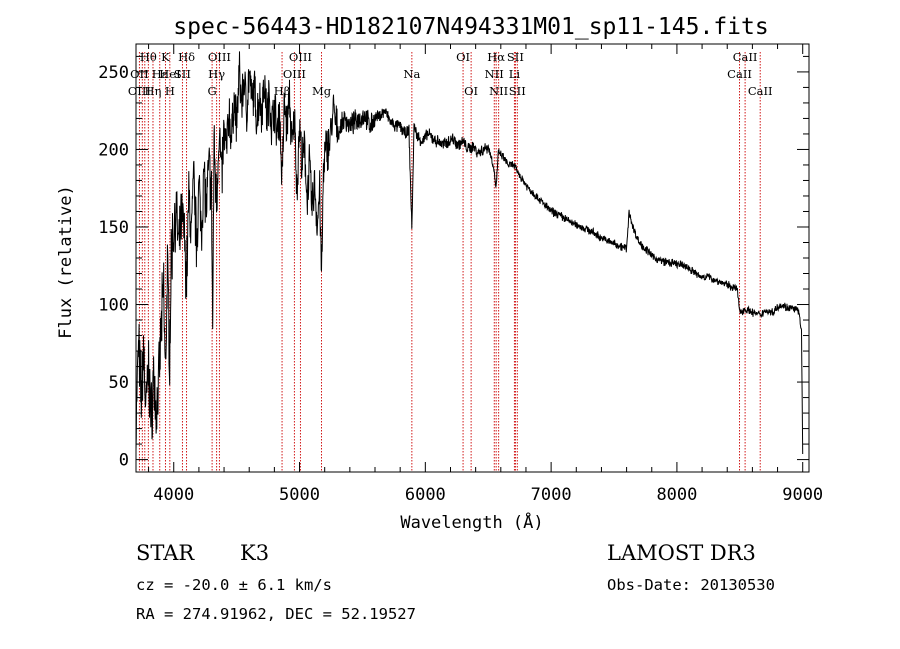 This screenshot has height=649, width=900. What do you see at coordinates (496, 57) in the screenshot?
I see `line-label: Hα` at bounding box center [496, 57].